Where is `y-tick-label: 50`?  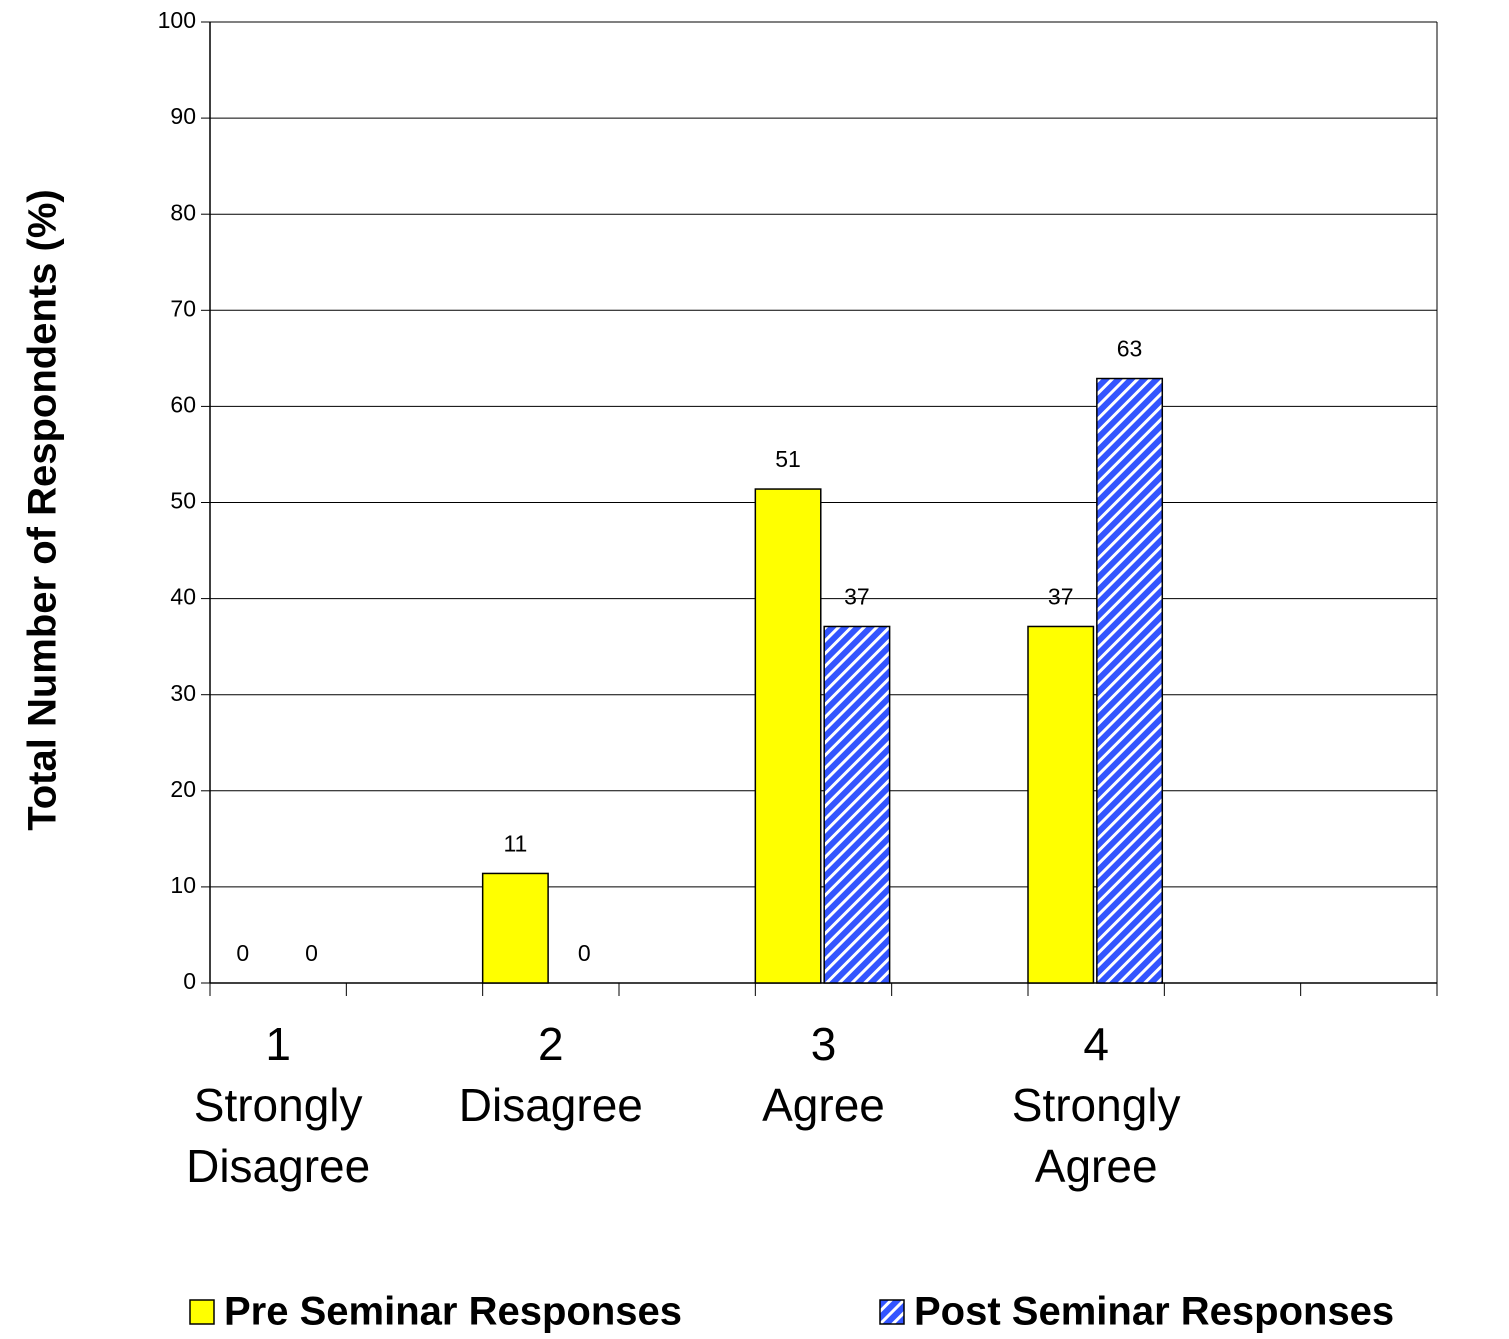 y-tick-label: 50 is located at coordinates (183, 501).